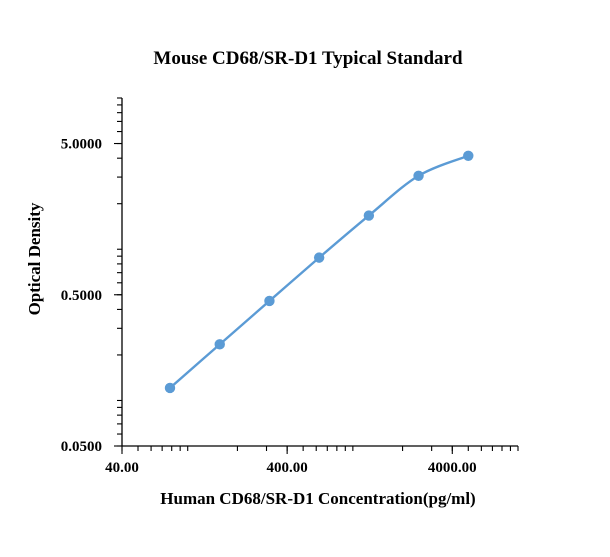 This screenshot has width=610, height=557. I want to click on y-axis-ticks: 0.0500 0.5000 5.0000, so click(91, 276).